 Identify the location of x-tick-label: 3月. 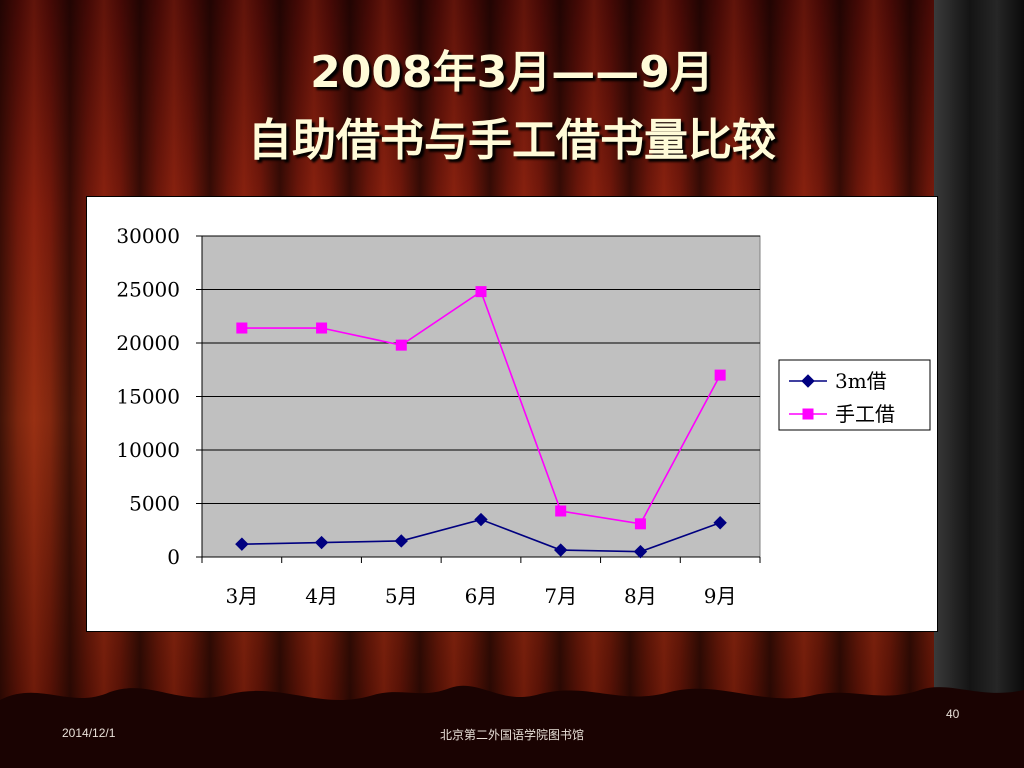
(241, 596).